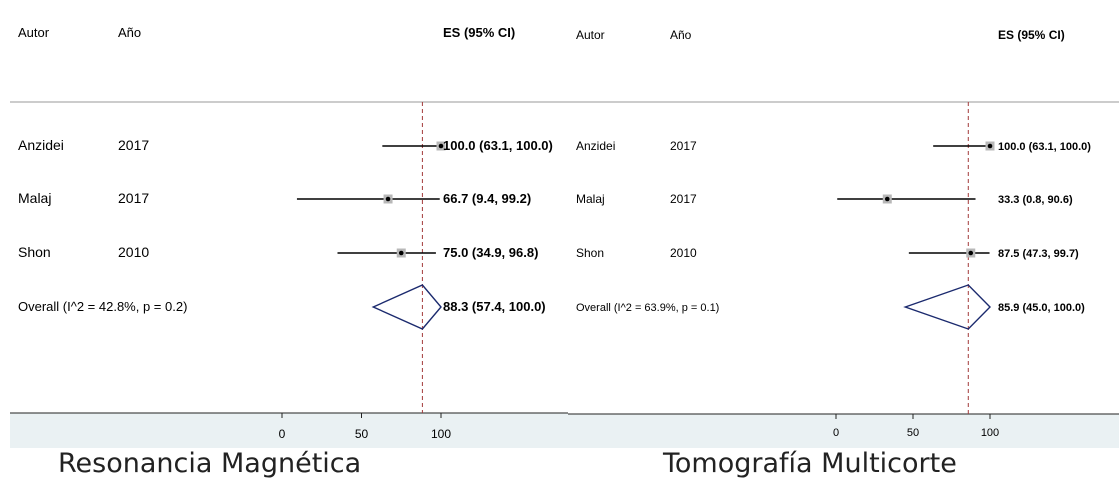  I want to click on study-es-label: 87.5 (47.3, 99.7), so click(1038, 254).